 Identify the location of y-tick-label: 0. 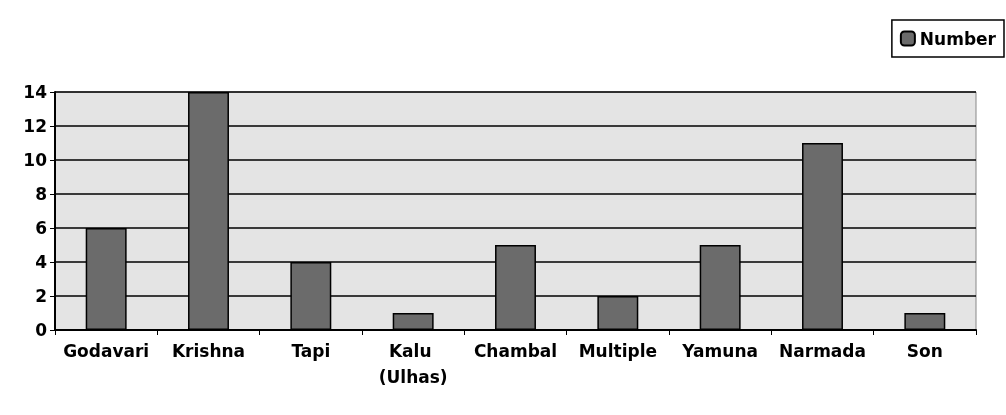
(41, 330).